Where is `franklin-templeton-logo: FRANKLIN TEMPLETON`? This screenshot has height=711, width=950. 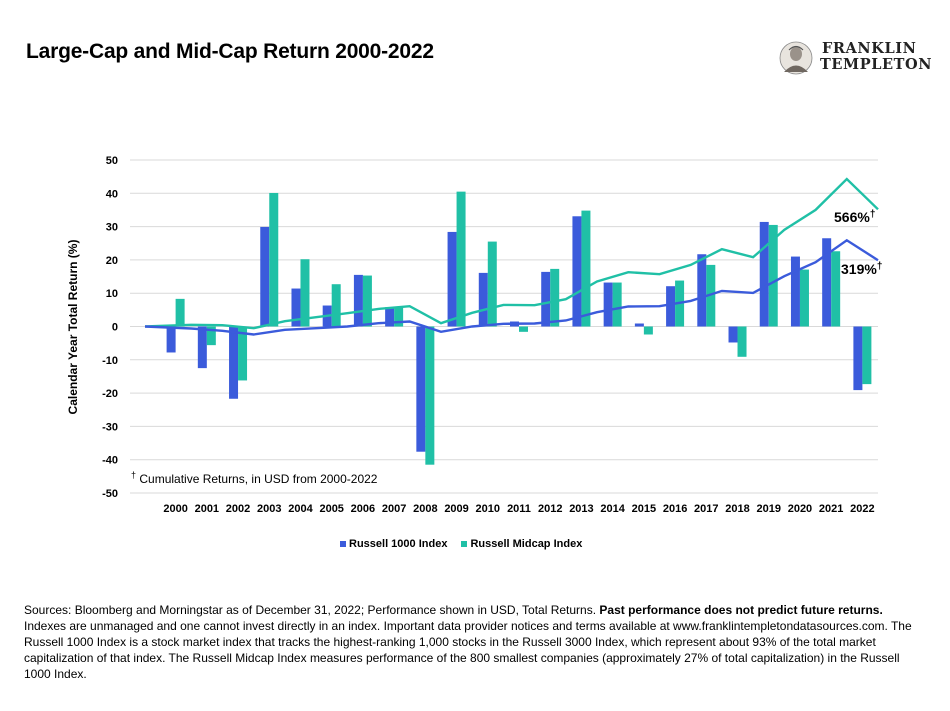
franklin-templeton-logo: FRANKLIN TEMPLETON is located at coordinates (858, 59).